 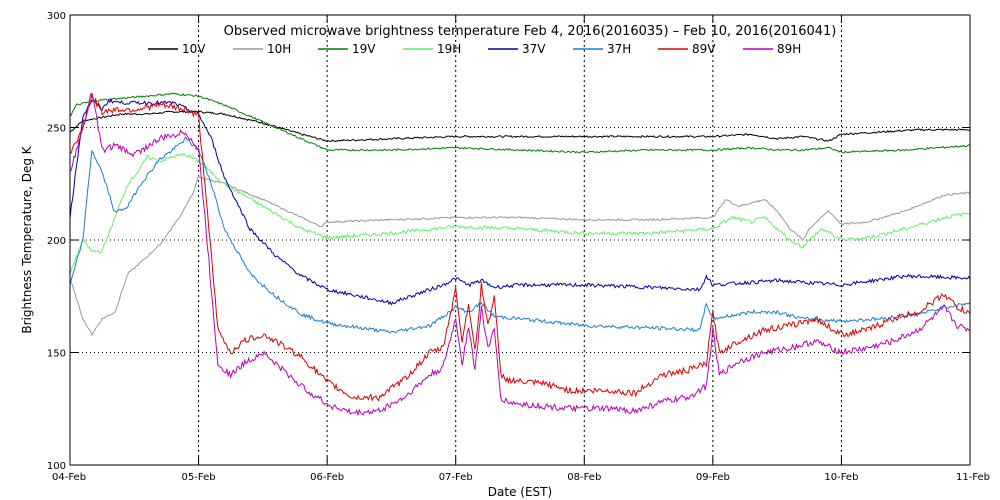 What do you see at coordinates (194, 49) in the screenshot?
I see `legend-label-10v: 10V` at bounding box center [194, 49].